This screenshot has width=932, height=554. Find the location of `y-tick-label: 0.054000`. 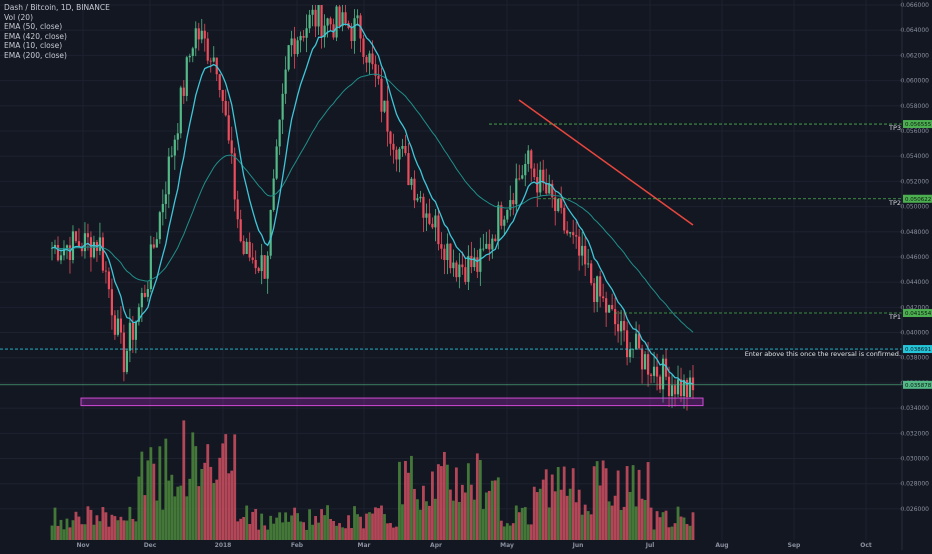

y-tick-label: 0.054000 is located at coordinates (914, 156).